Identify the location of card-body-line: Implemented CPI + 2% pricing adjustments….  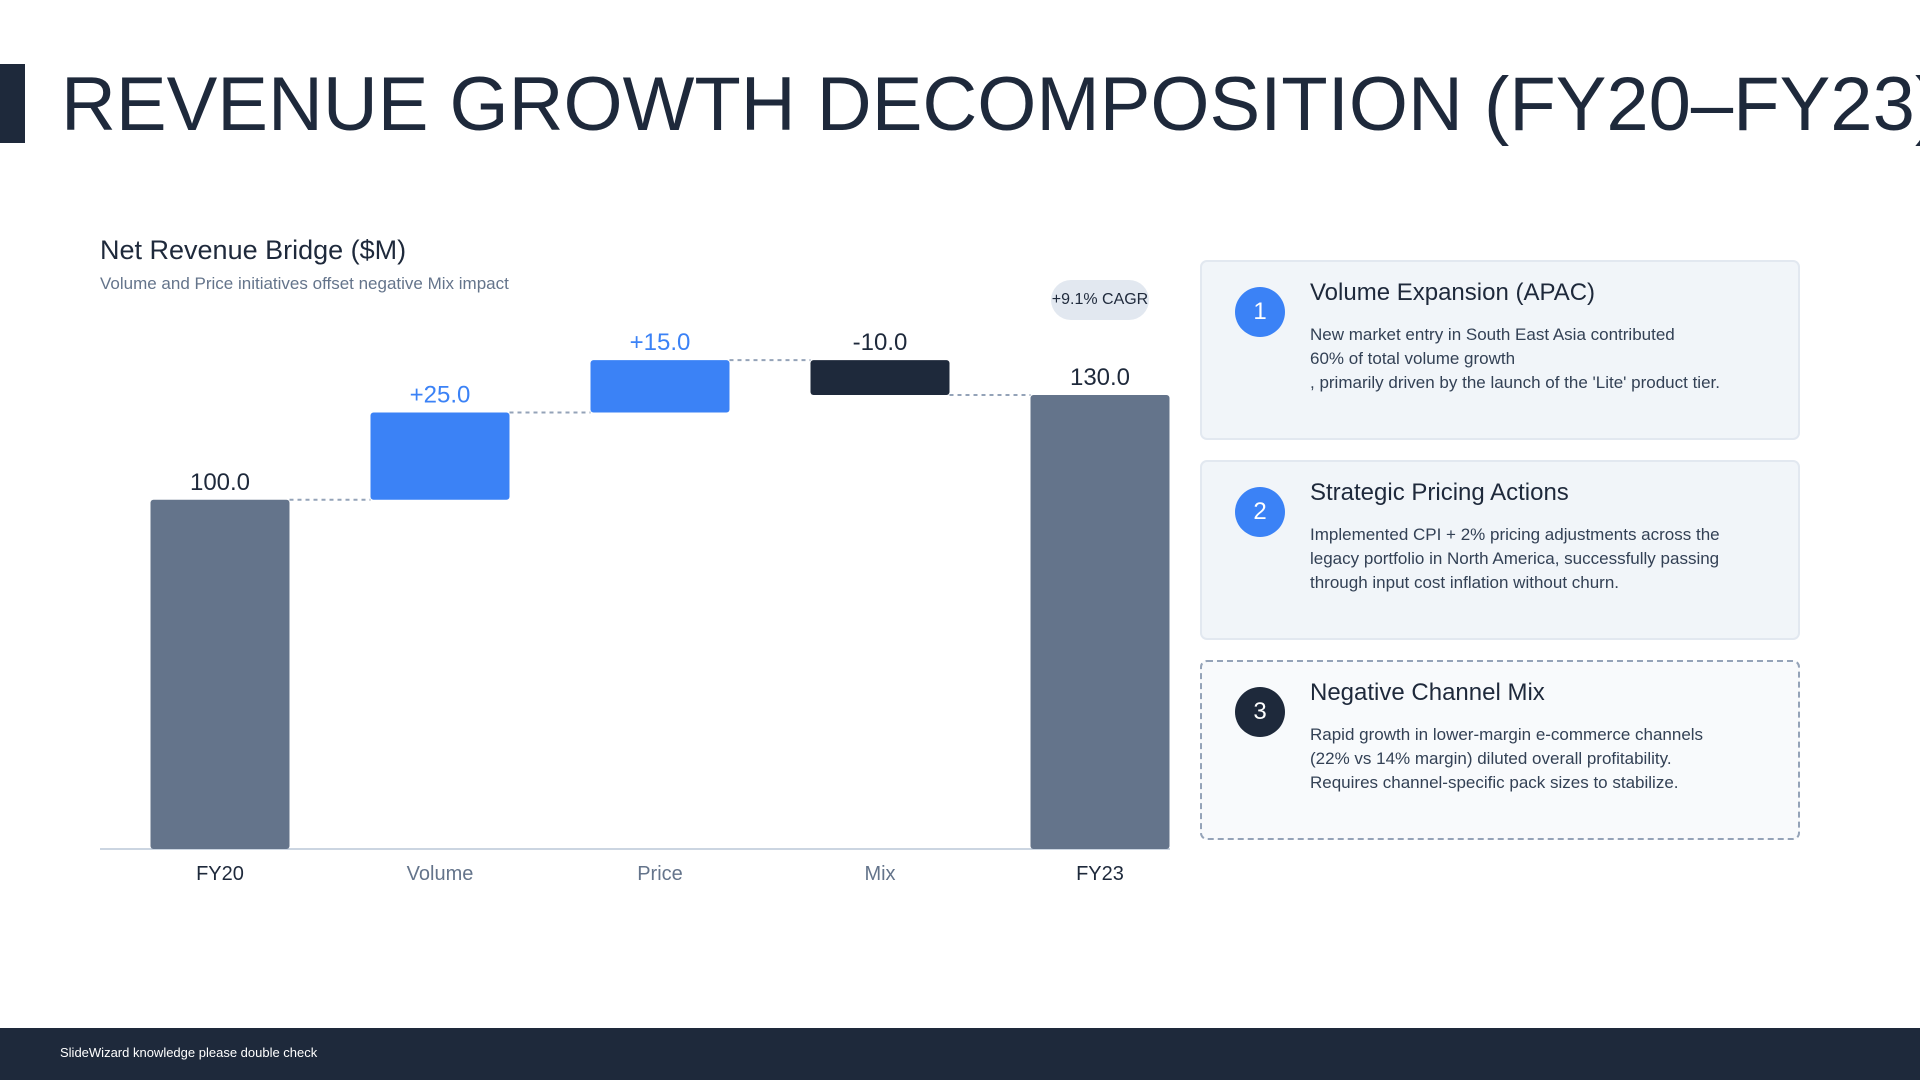
(1515, 534).